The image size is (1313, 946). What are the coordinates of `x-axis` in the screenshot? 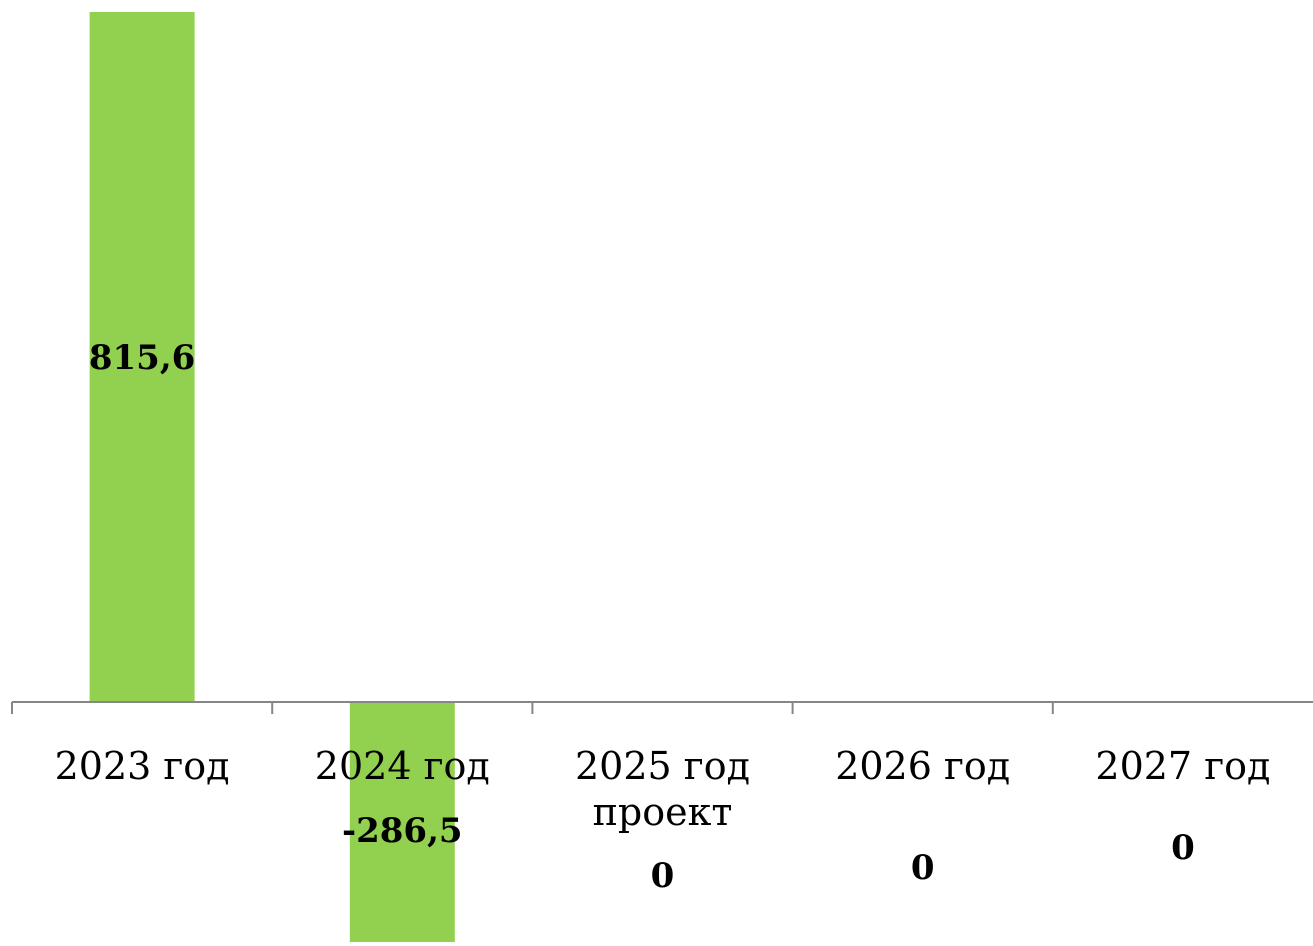 It's located at (662, 707).